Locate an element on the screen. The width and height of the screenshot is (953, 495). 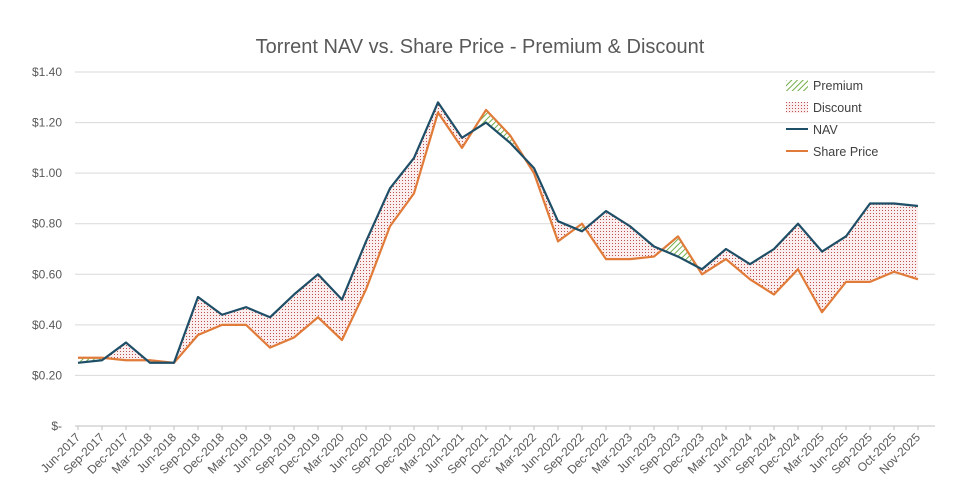
y-tick-label: $1.20 is located at coordinates (47, 123).